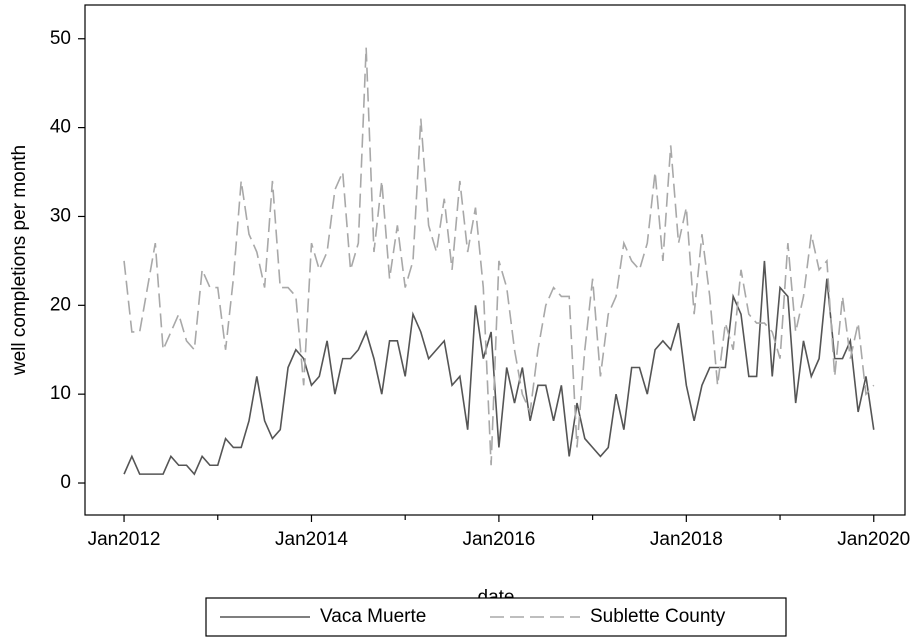 The image size is (917, 639). Describe the element at coordinates (686, 539) in the screenshot. I see `x-tick-label: Jan2018` at that location.